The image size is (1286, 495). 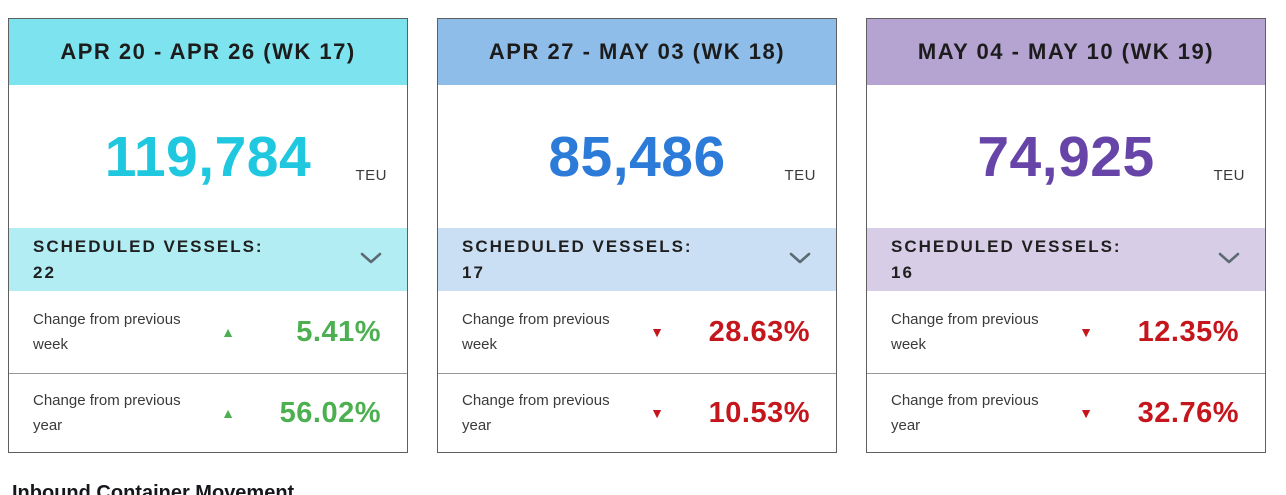 What do you see at coordinates (208, 259) in the screenshot?
I see `scheduled-vessels-toggle: SCHEDULED VESSELS: 22` at bounding box center [208, 259].